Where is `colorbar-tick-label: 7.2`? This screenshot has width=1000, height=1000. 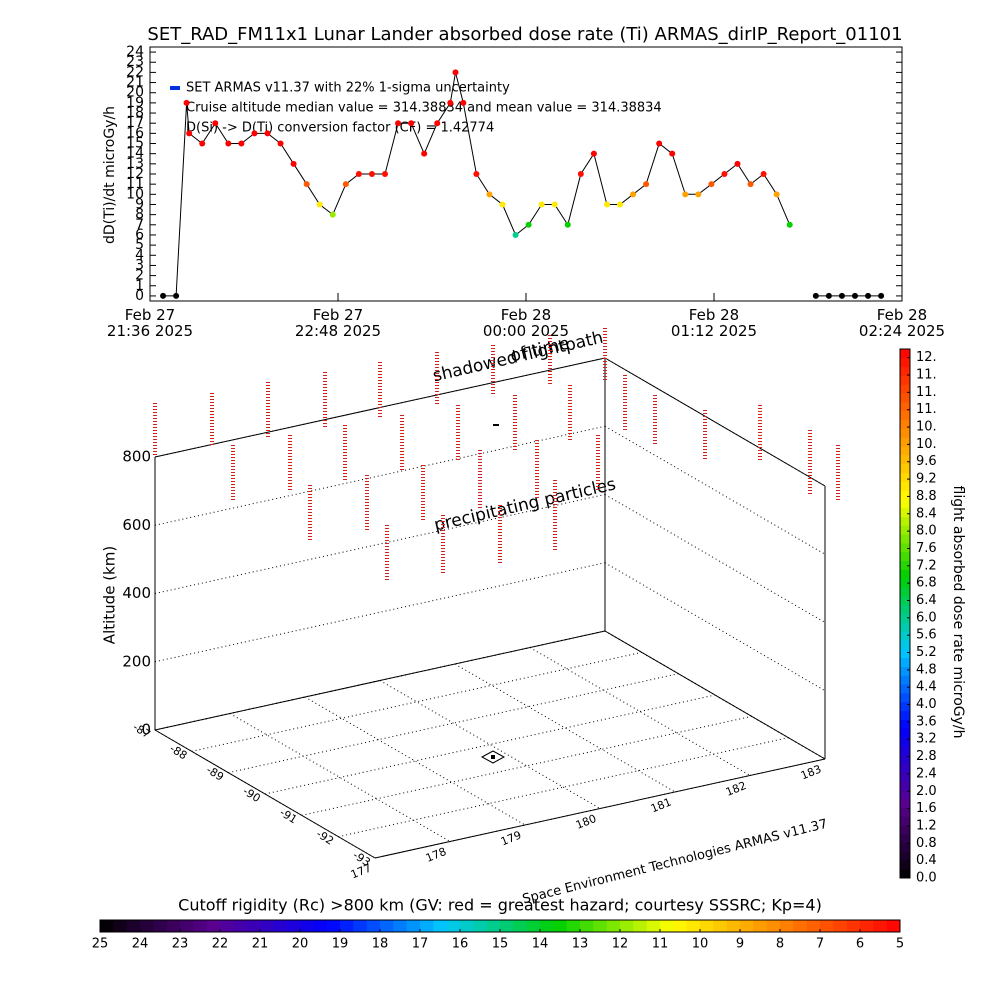
colorbar-tick-label: 7.2 is located at coordinates (926, 565).